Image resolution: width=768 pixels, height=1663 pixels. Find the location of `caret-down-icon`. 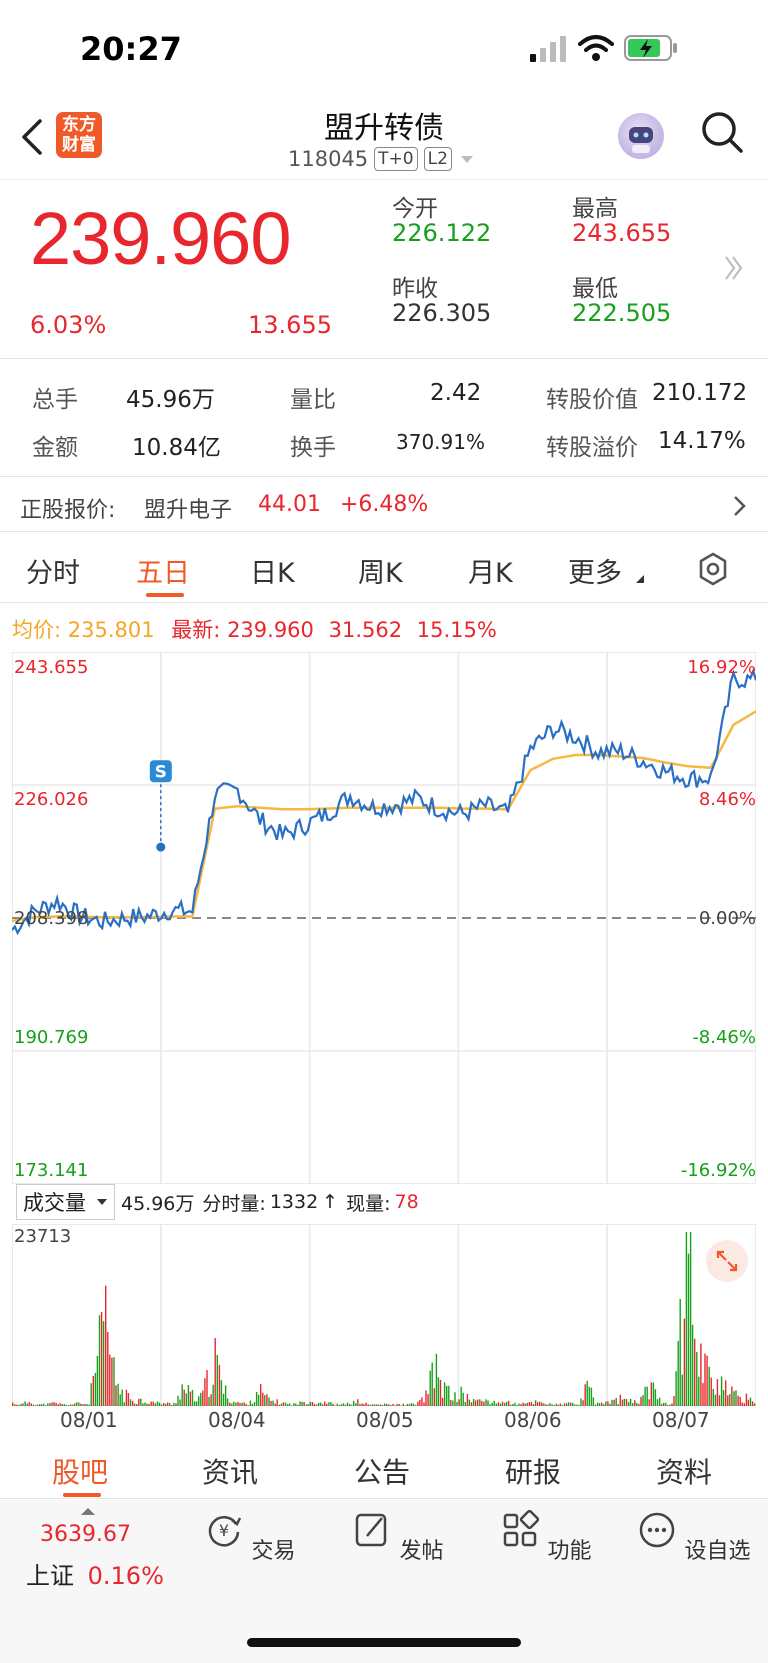

caret-down-icon is located at coordinates (466, 159).